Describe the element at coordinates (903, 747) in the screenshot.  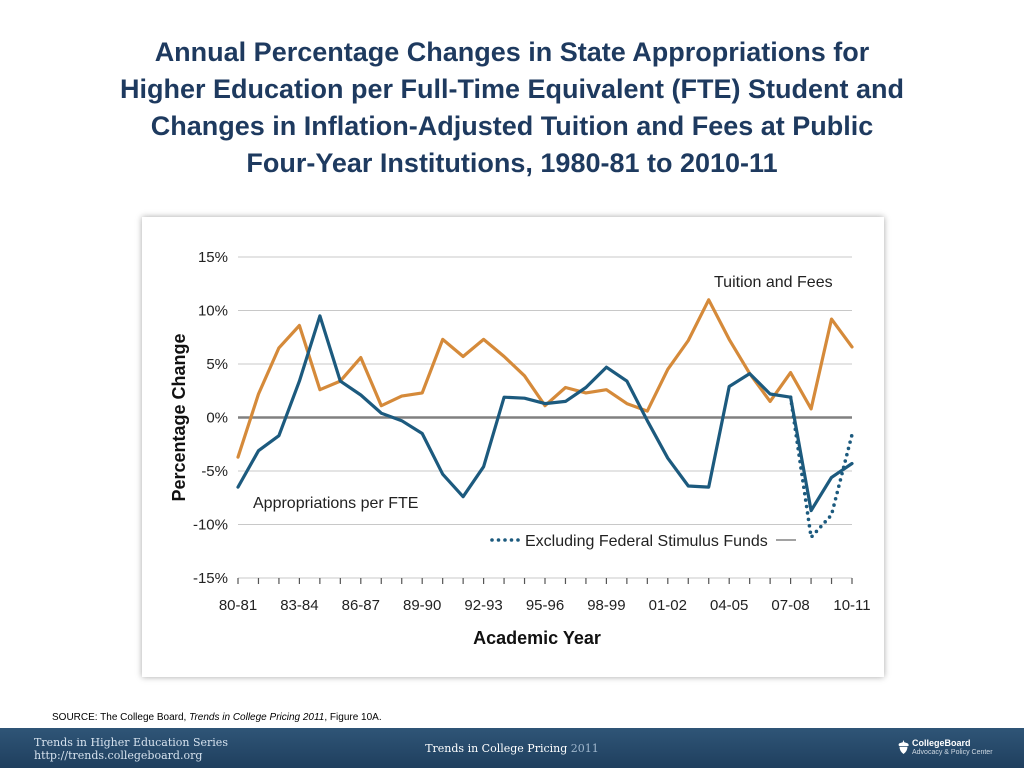
I see `acorn-icon` at that location.